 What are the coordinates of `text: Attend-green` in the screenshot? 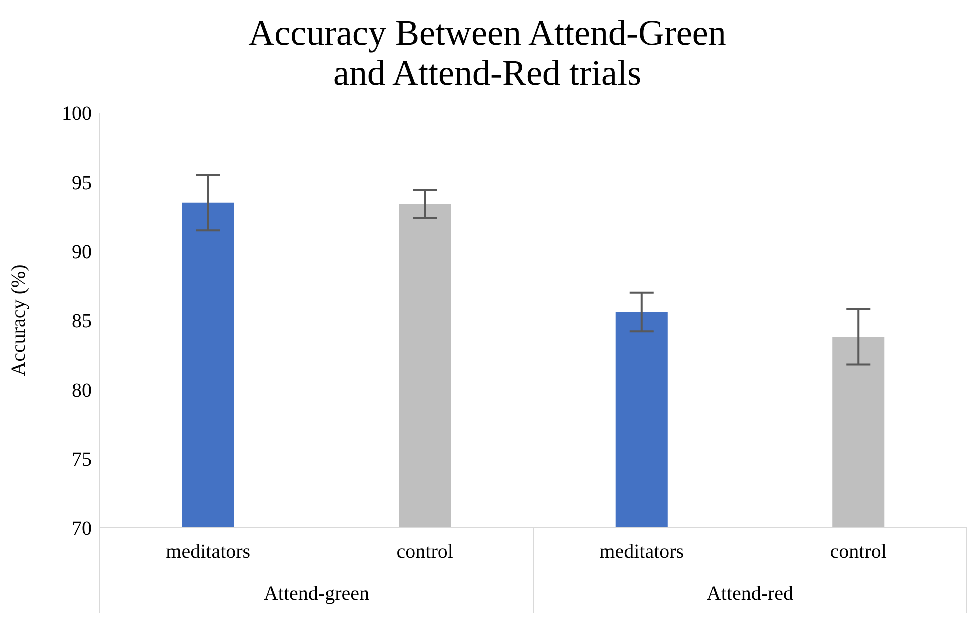 It's located at (317, 594).